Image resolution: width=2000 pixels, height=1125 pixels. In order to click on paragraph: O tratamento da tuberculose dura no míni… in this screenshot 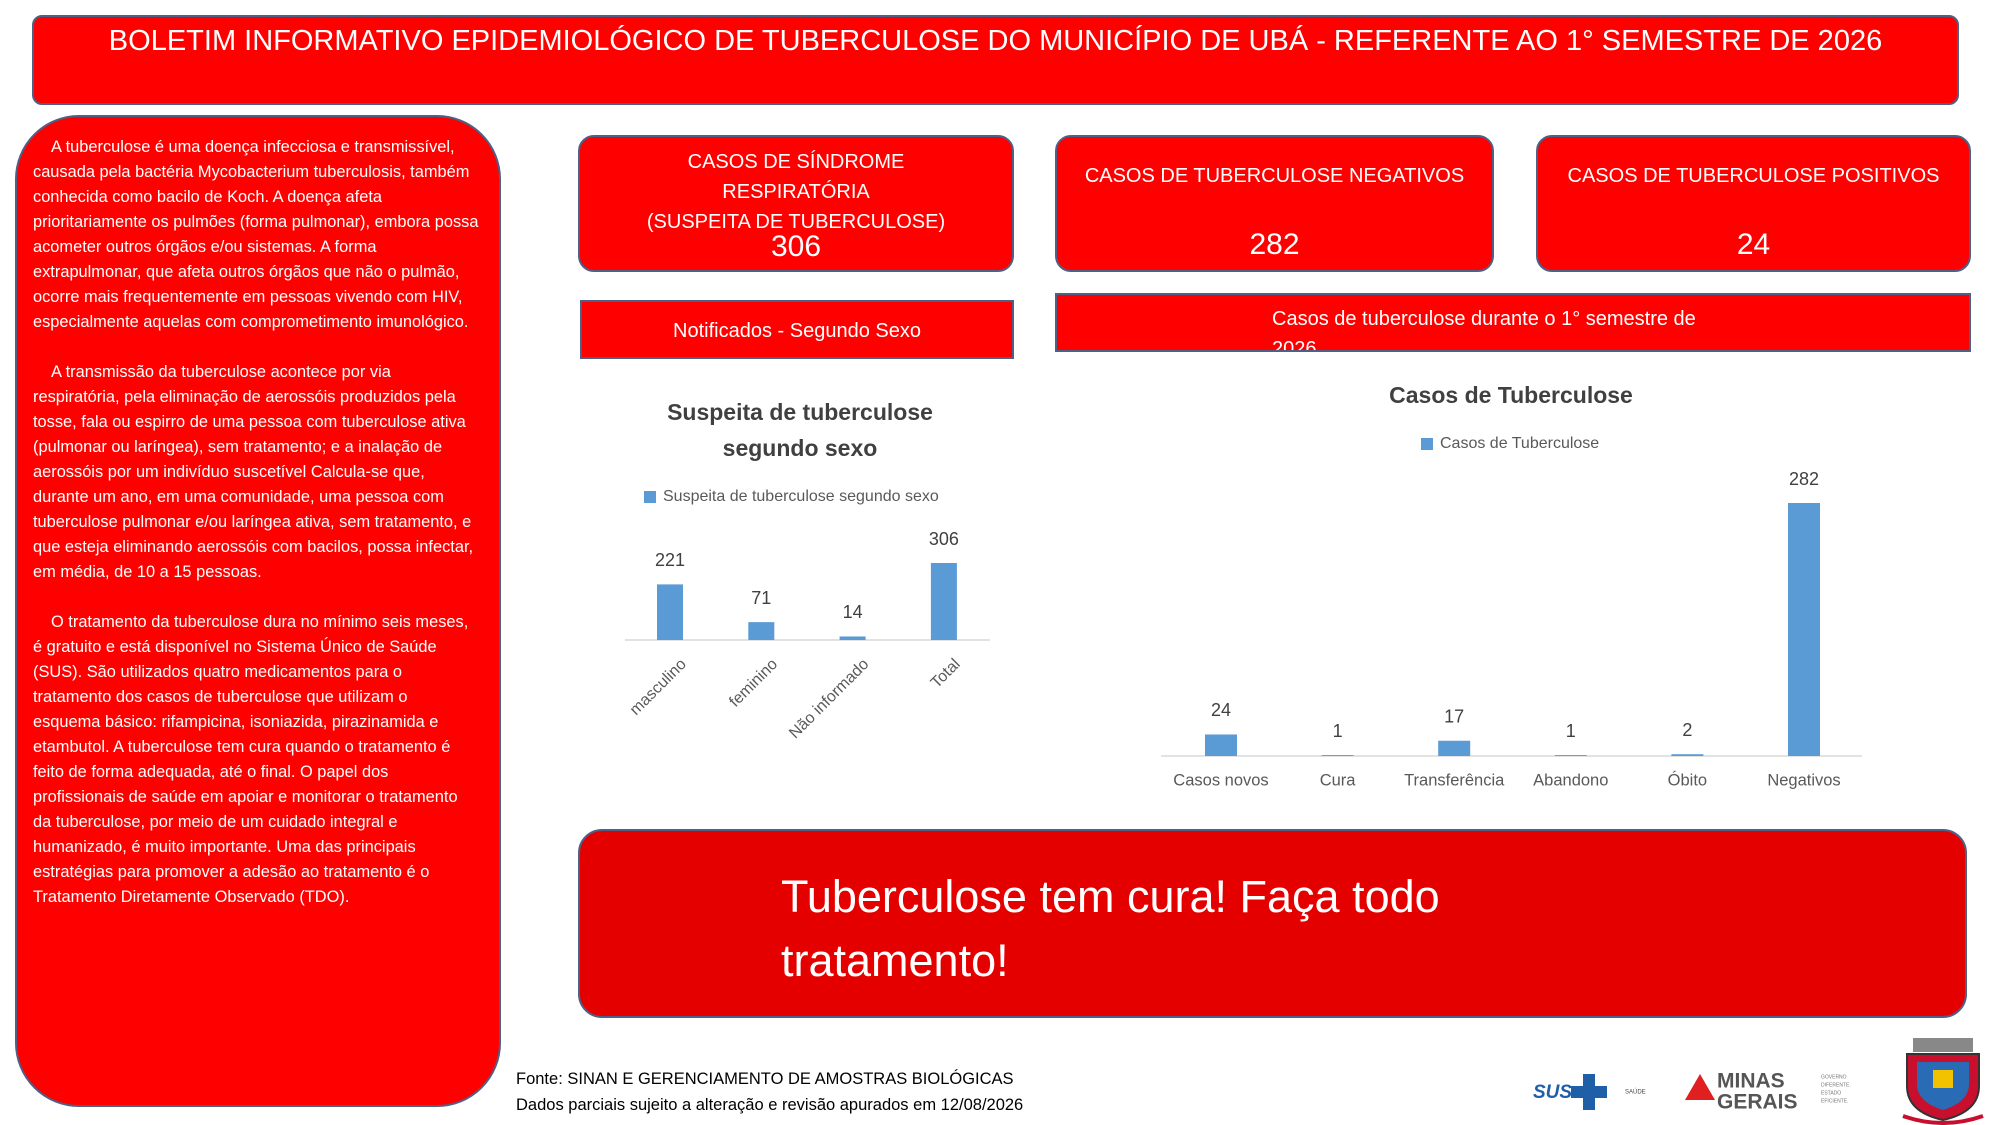, I will do `click(251, 759)`.